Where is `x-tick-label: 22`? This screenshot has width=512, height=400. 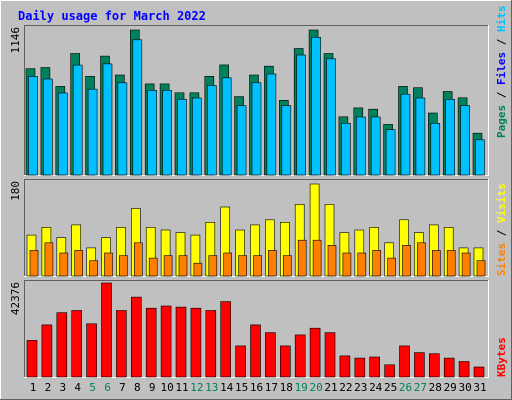 x-tick-label: 22 is located at coordinates (345, 387).